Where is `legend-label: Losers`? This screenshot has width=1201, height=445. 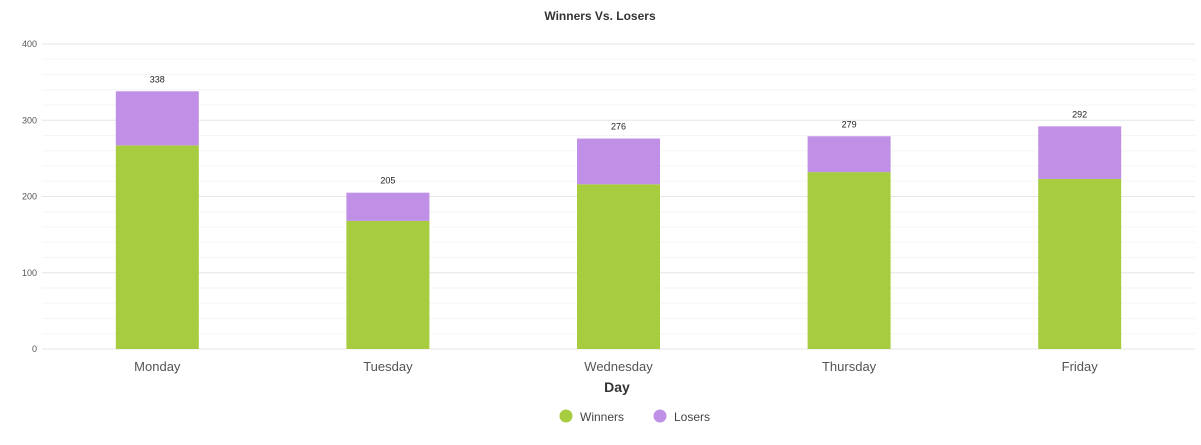 legend-label: Losers is located at coordinates (692, 417).